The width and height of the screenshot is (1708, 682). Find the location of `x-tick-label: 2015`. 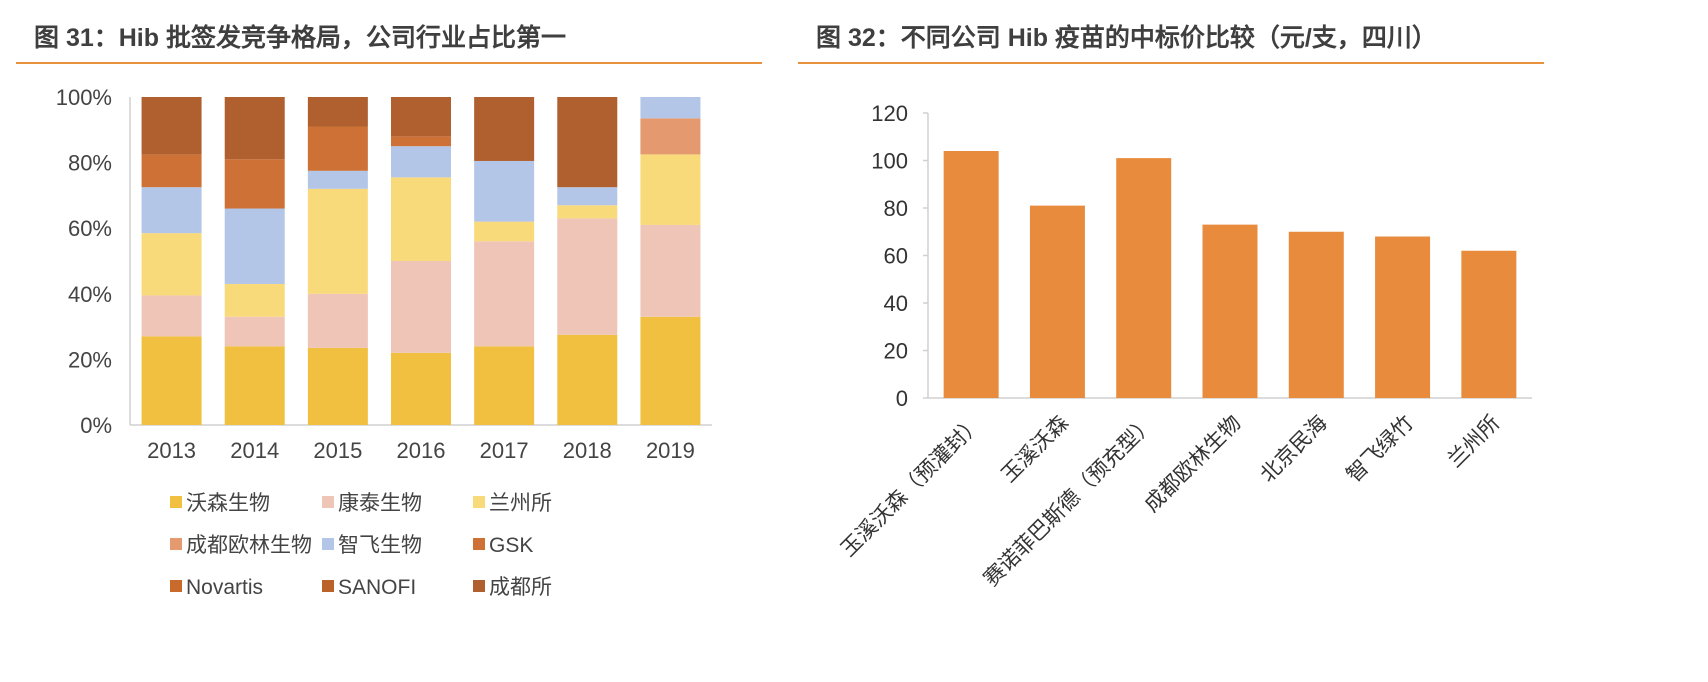

x-tick-label: 2015 is located at coordinates (337, 450).